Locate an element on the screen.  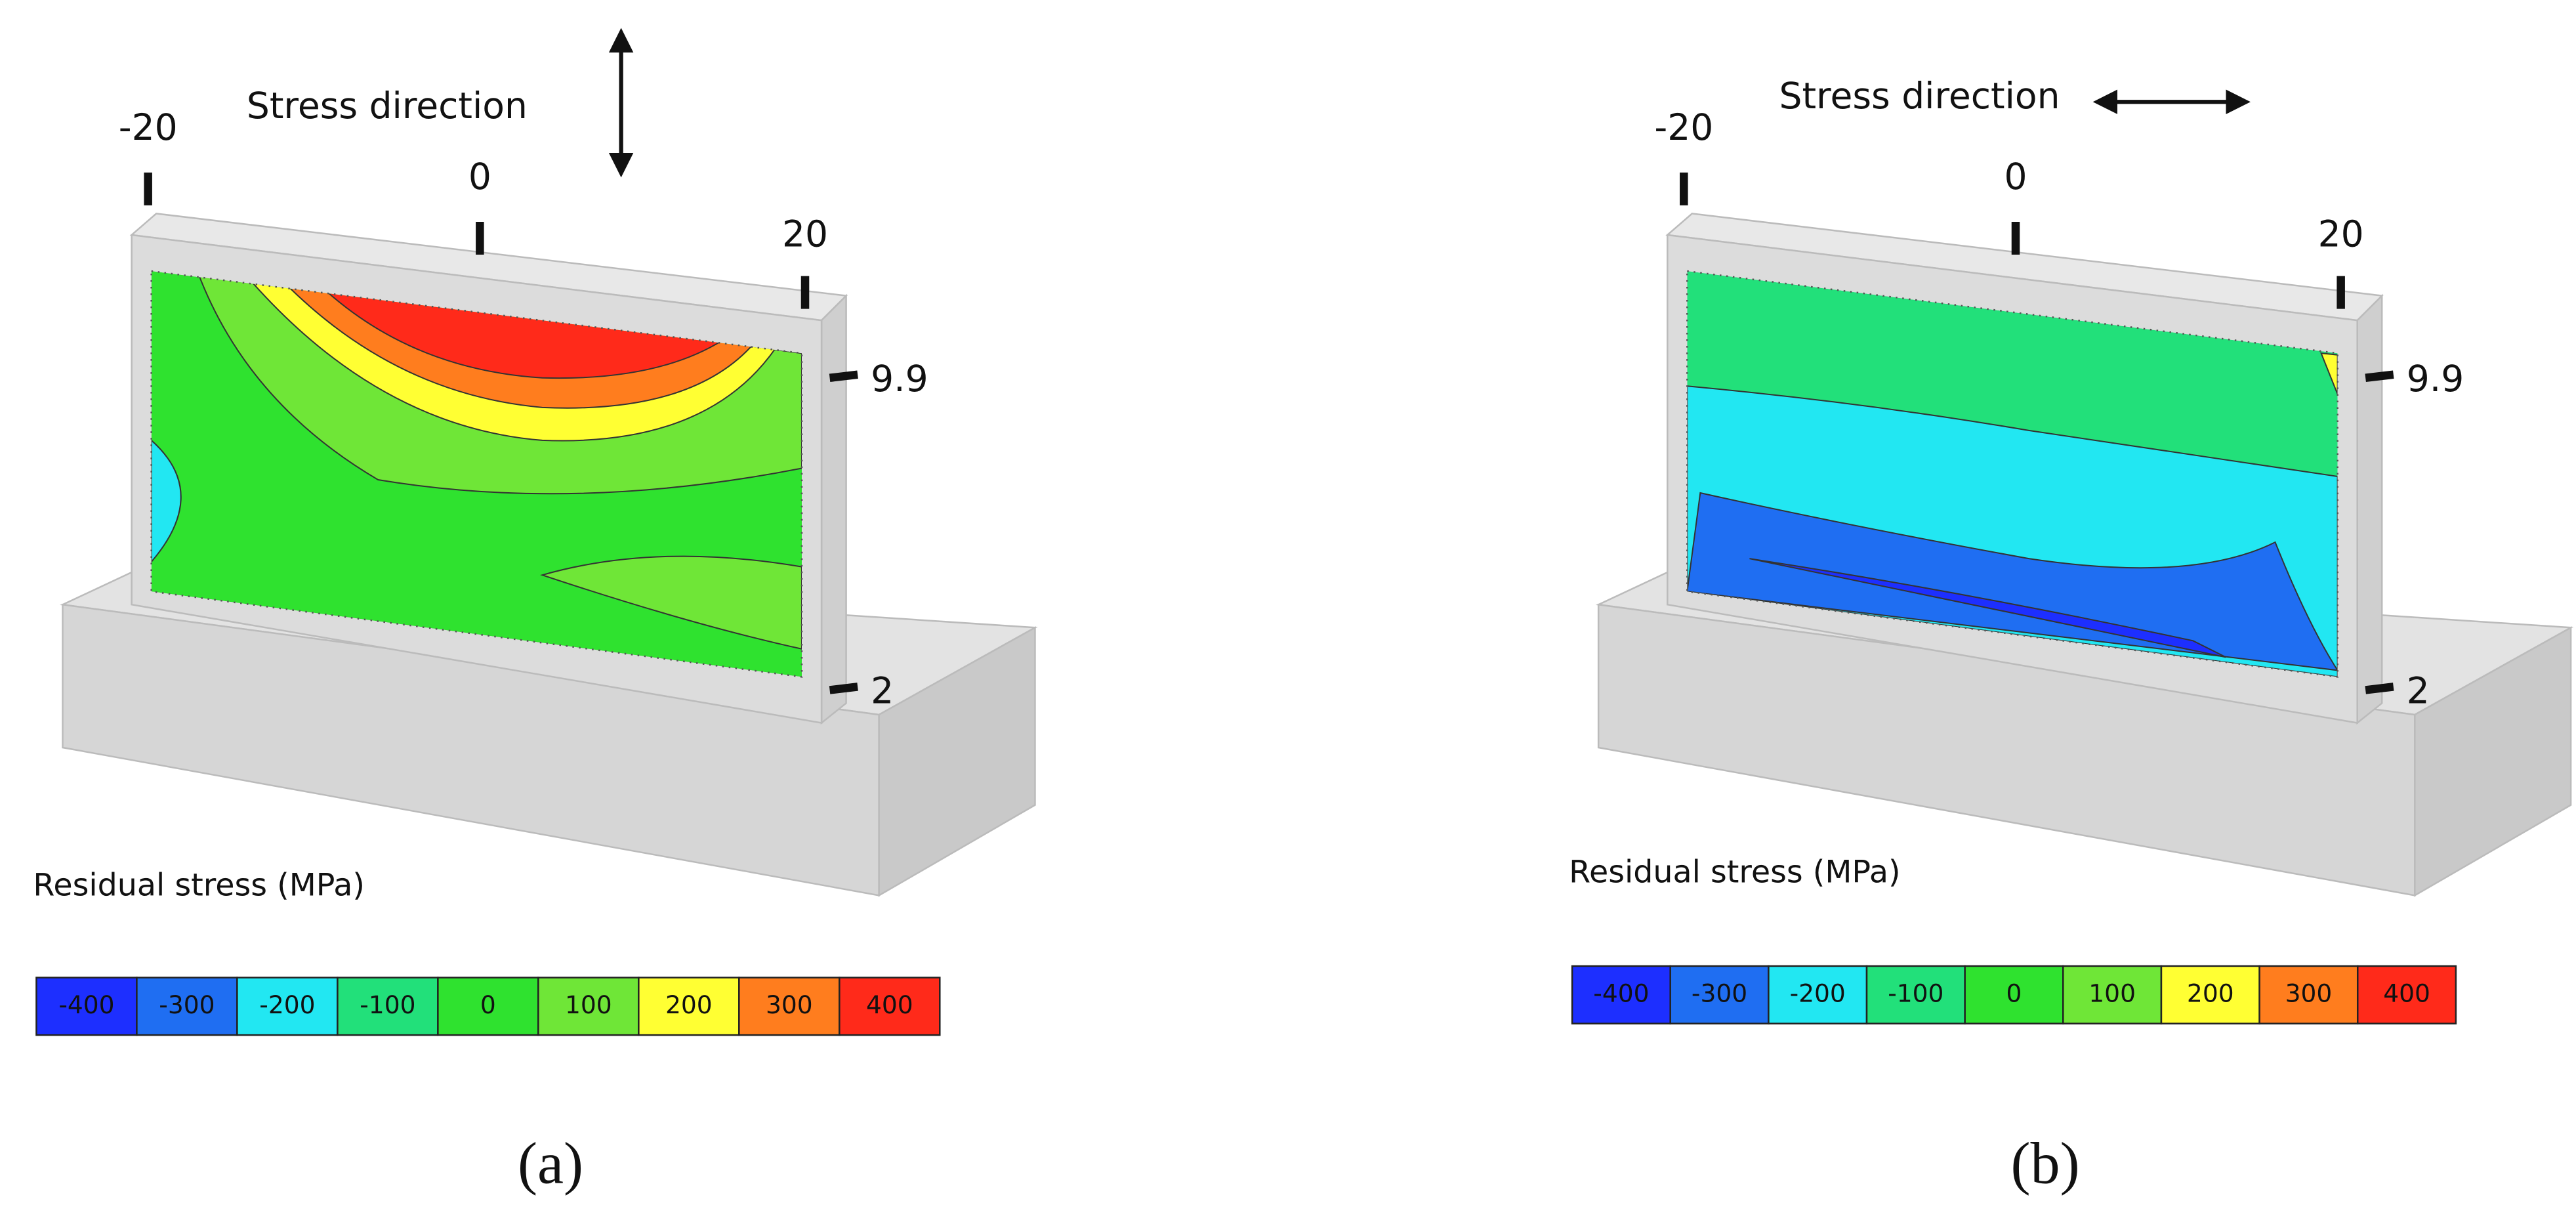
panel-label: (b) is located at coordinates (2046, 1163).